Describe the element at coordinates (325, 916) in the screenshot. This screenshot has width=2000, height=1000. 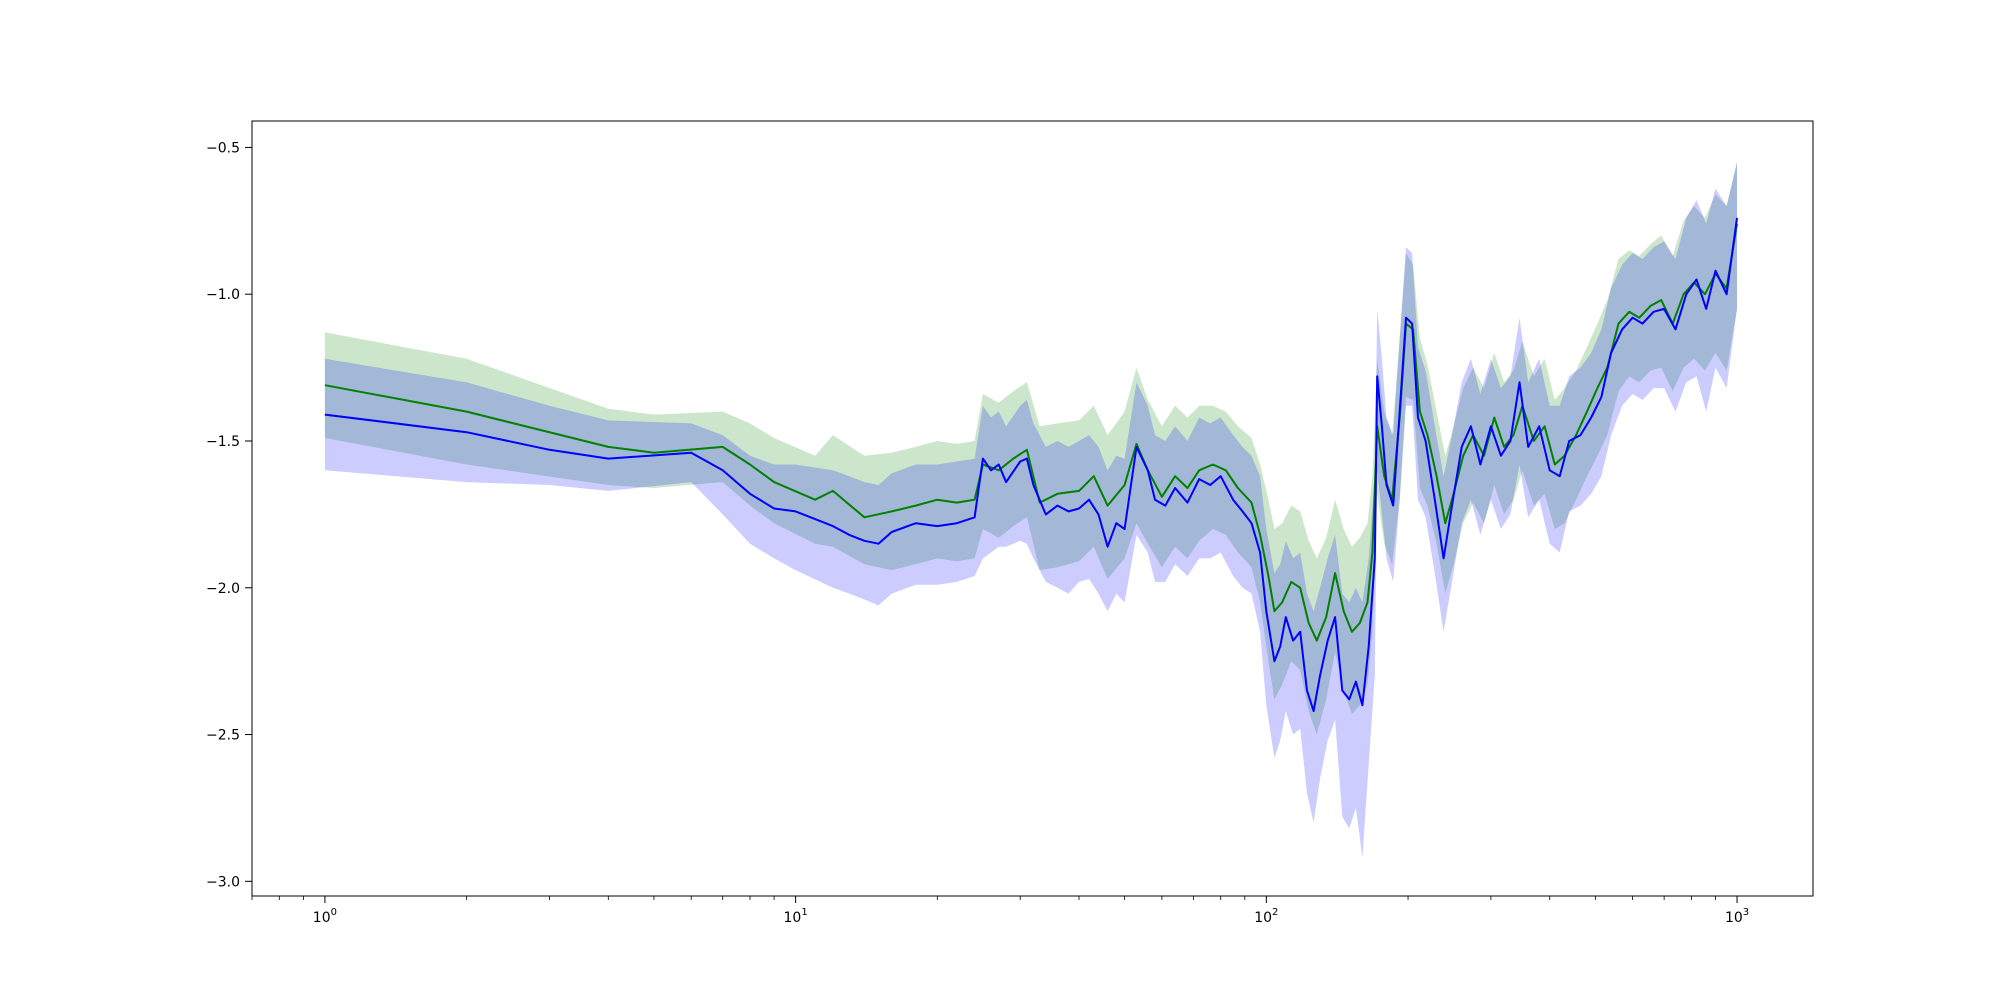
I see `x-tick-label: 10⁰` at that location.